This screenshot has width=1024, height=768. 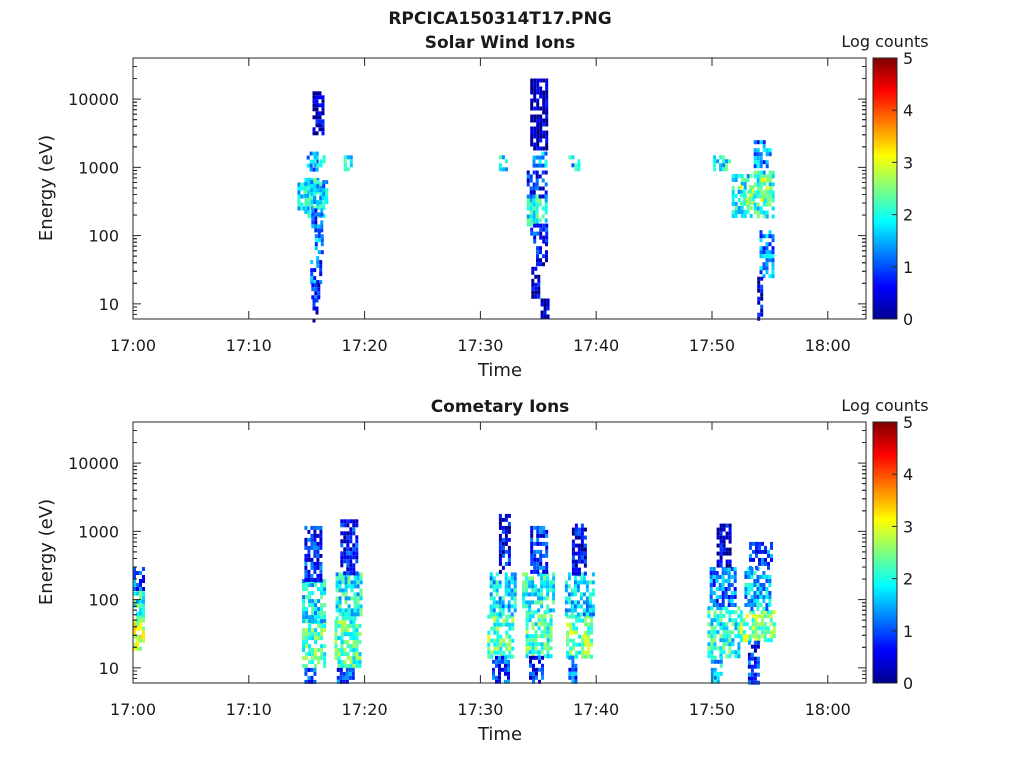 What do you see at coordinates (908, 474) in the screenshot?
I see `colorbar-tick-label: 4` at bounding box center [908, 474].